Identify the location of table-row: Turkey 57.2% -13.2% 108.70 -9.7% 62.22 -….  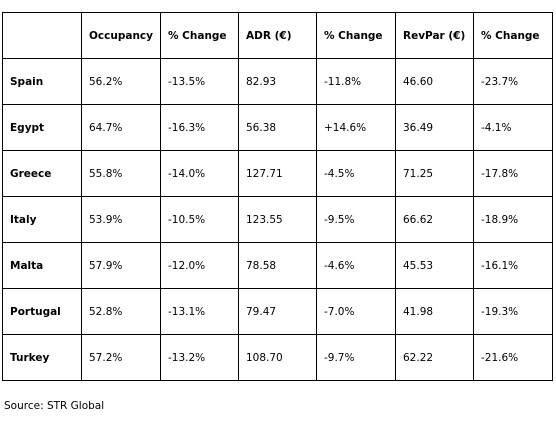
(277, 357).